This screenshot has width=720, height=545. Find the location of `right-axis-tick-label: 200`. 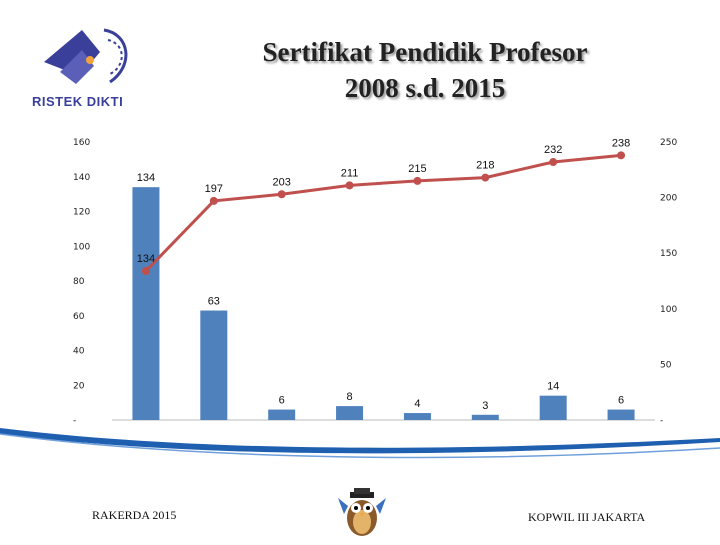

right-axis-tick-label: 200 is located at coordinates (668, 199).